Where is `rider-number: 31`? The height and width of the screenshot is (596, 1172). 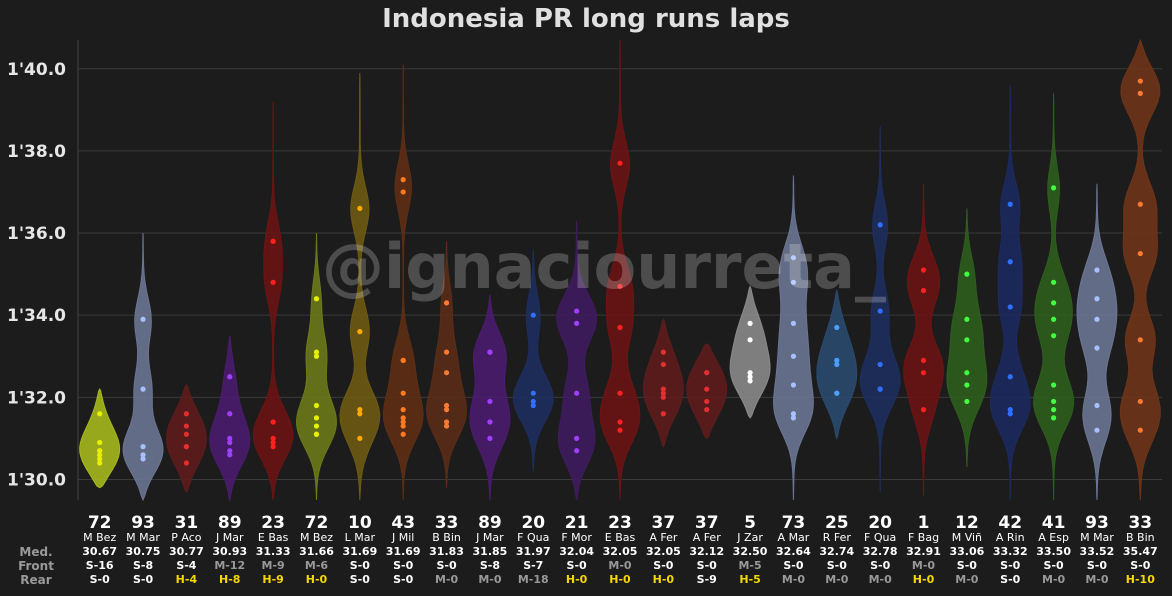
rider-number: 31 is located at coordinates (187, 523).